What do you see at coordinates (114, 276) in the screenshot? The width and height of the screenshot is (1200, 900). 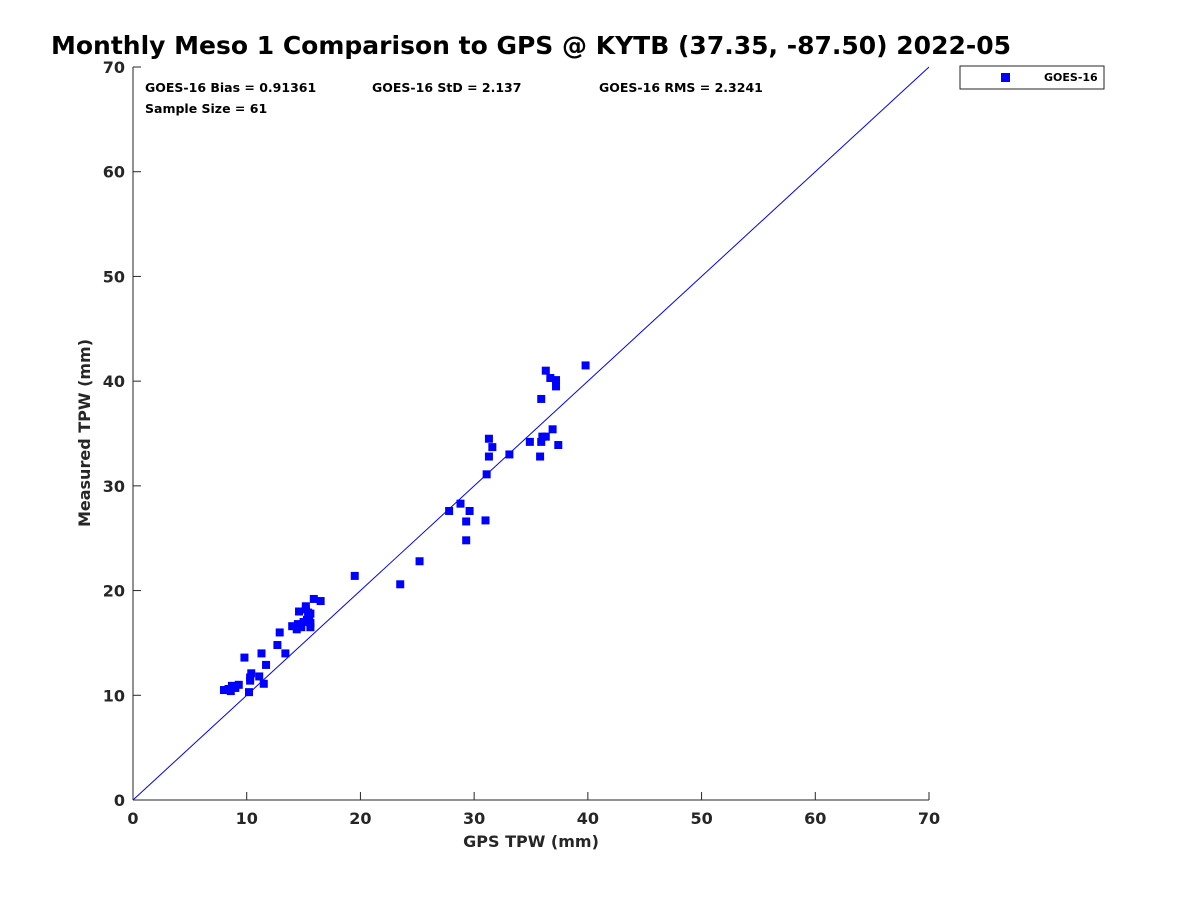 I see `y-tick-label: 50` at bounding box center [114, 276].